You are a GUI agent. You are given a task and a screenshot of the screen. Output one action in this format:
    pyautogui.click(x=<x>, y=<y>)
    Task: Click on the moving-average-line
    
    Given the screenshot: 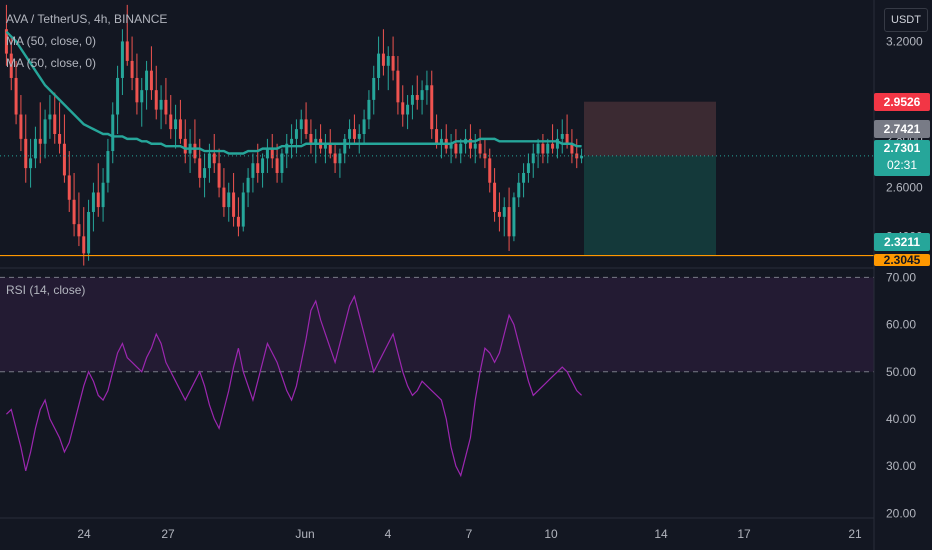 What is the action you would take?
    pyautogui.click(x=293, y=92)
    